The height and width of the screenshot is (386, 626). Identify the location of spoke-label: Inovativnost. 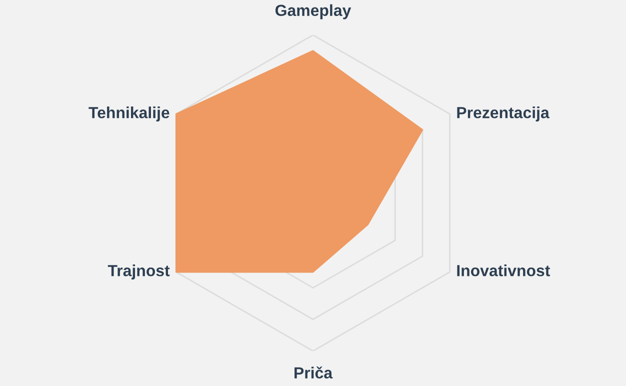
(503, 270).